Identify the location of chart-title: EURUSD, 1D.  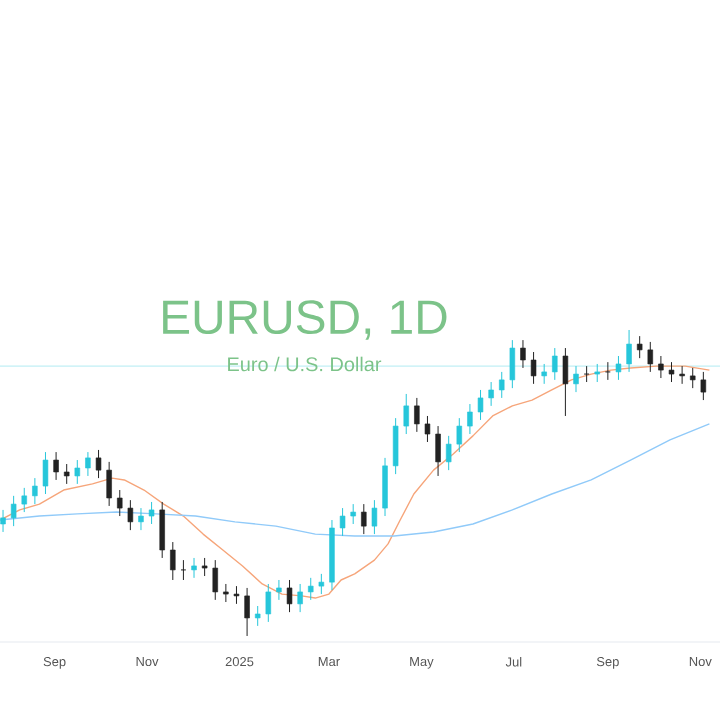
(305, 320).